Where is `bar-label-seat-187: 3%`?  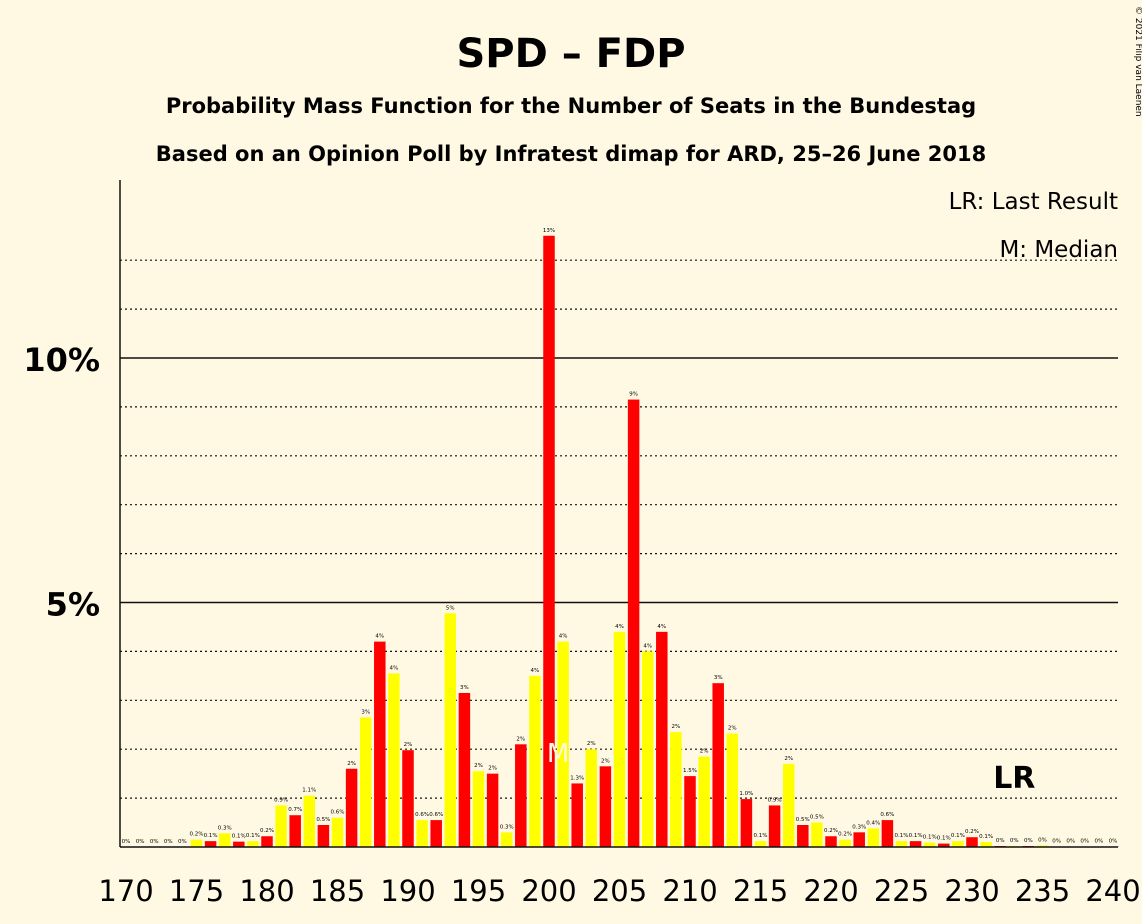 bar-label-seat-187: 3% is located at coordinates (365, 712).